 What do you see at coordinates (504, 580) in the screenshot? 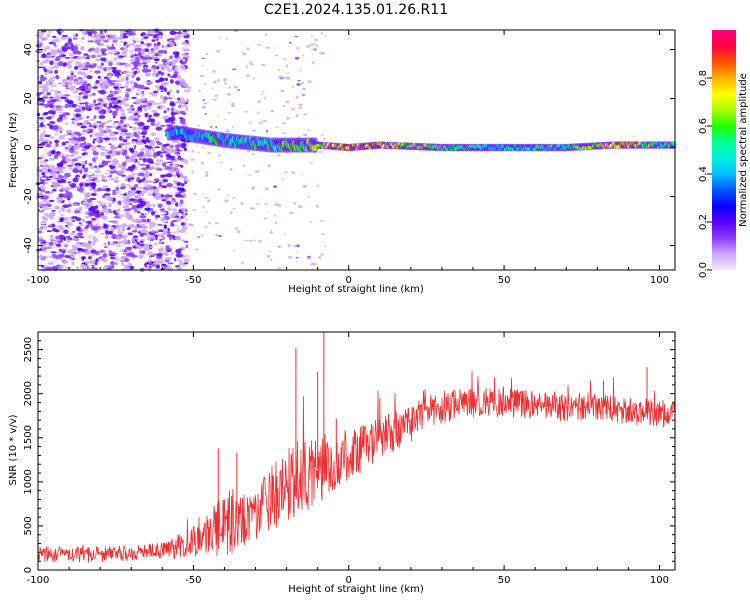
I see `snr-x-tick-label: 50` at bounding box center [504, 580].